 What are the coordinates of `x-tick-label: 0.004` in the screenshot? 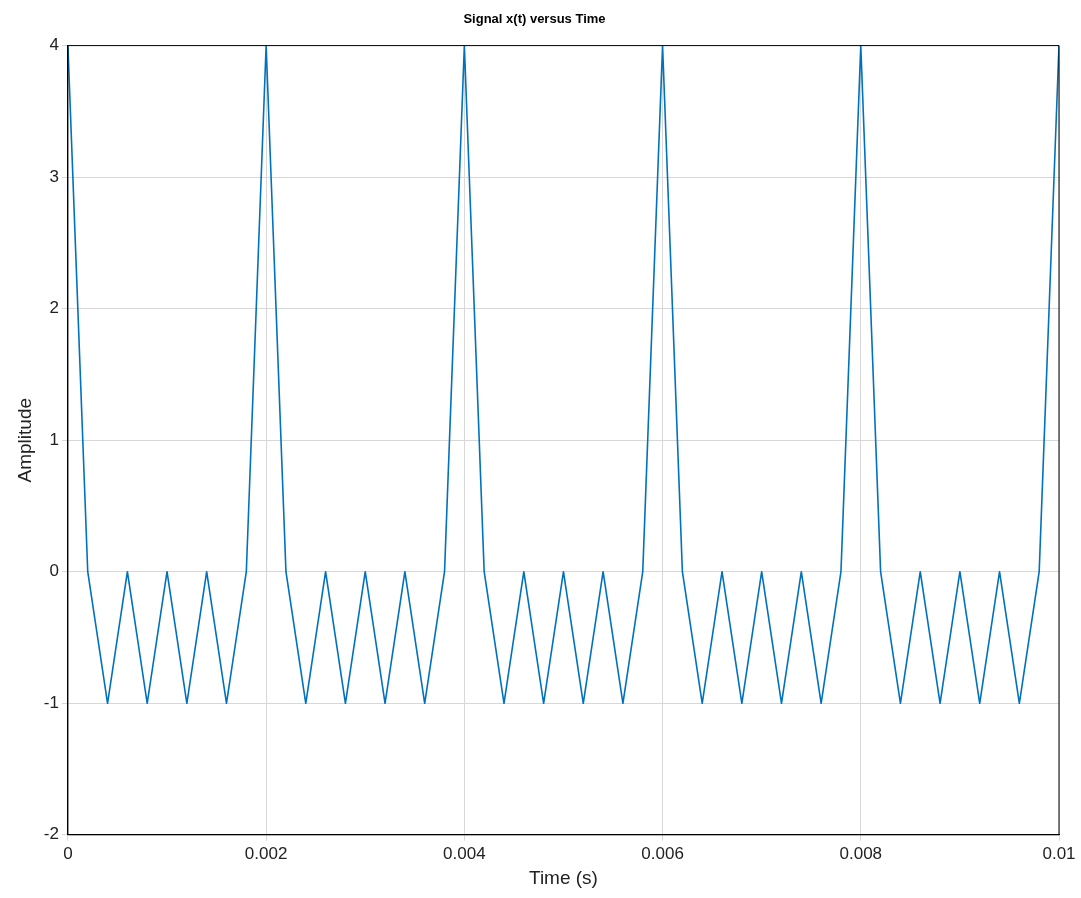 It's located at (464, 853).